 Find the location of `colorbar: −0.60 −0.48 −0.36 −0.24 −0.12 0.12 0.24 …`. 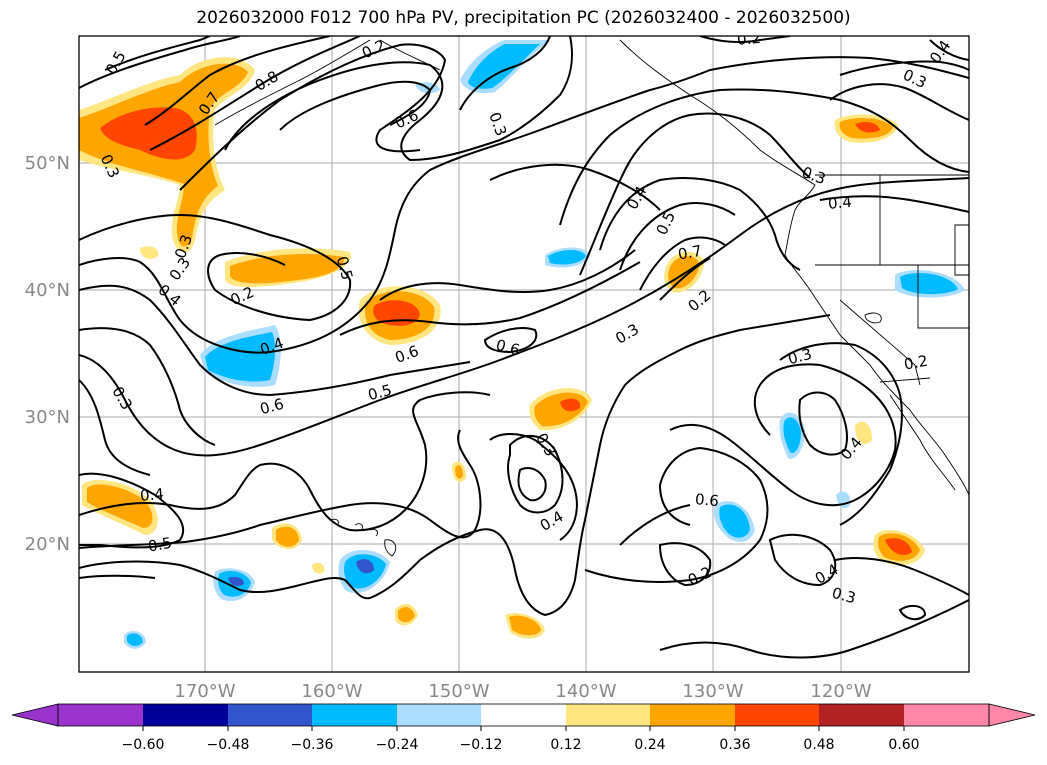

colorbar: −0.60 −0.48 −0.36 −0.24 −0.12 0.12 0.24 … is located at coordinates (523, 728).